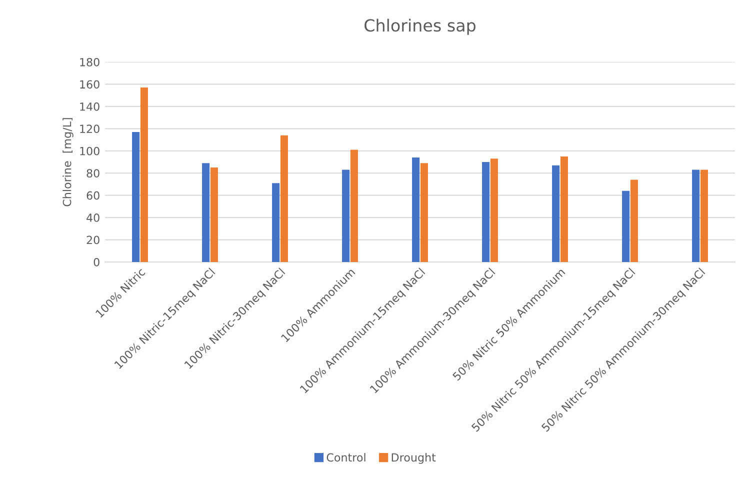 This screenshot has height=481, width=751. What do you see at coordinates (68, 162) in the screenshot?
I see `y-axis-title: Chlorine [mg/L]` at bounding box center [68, 162].